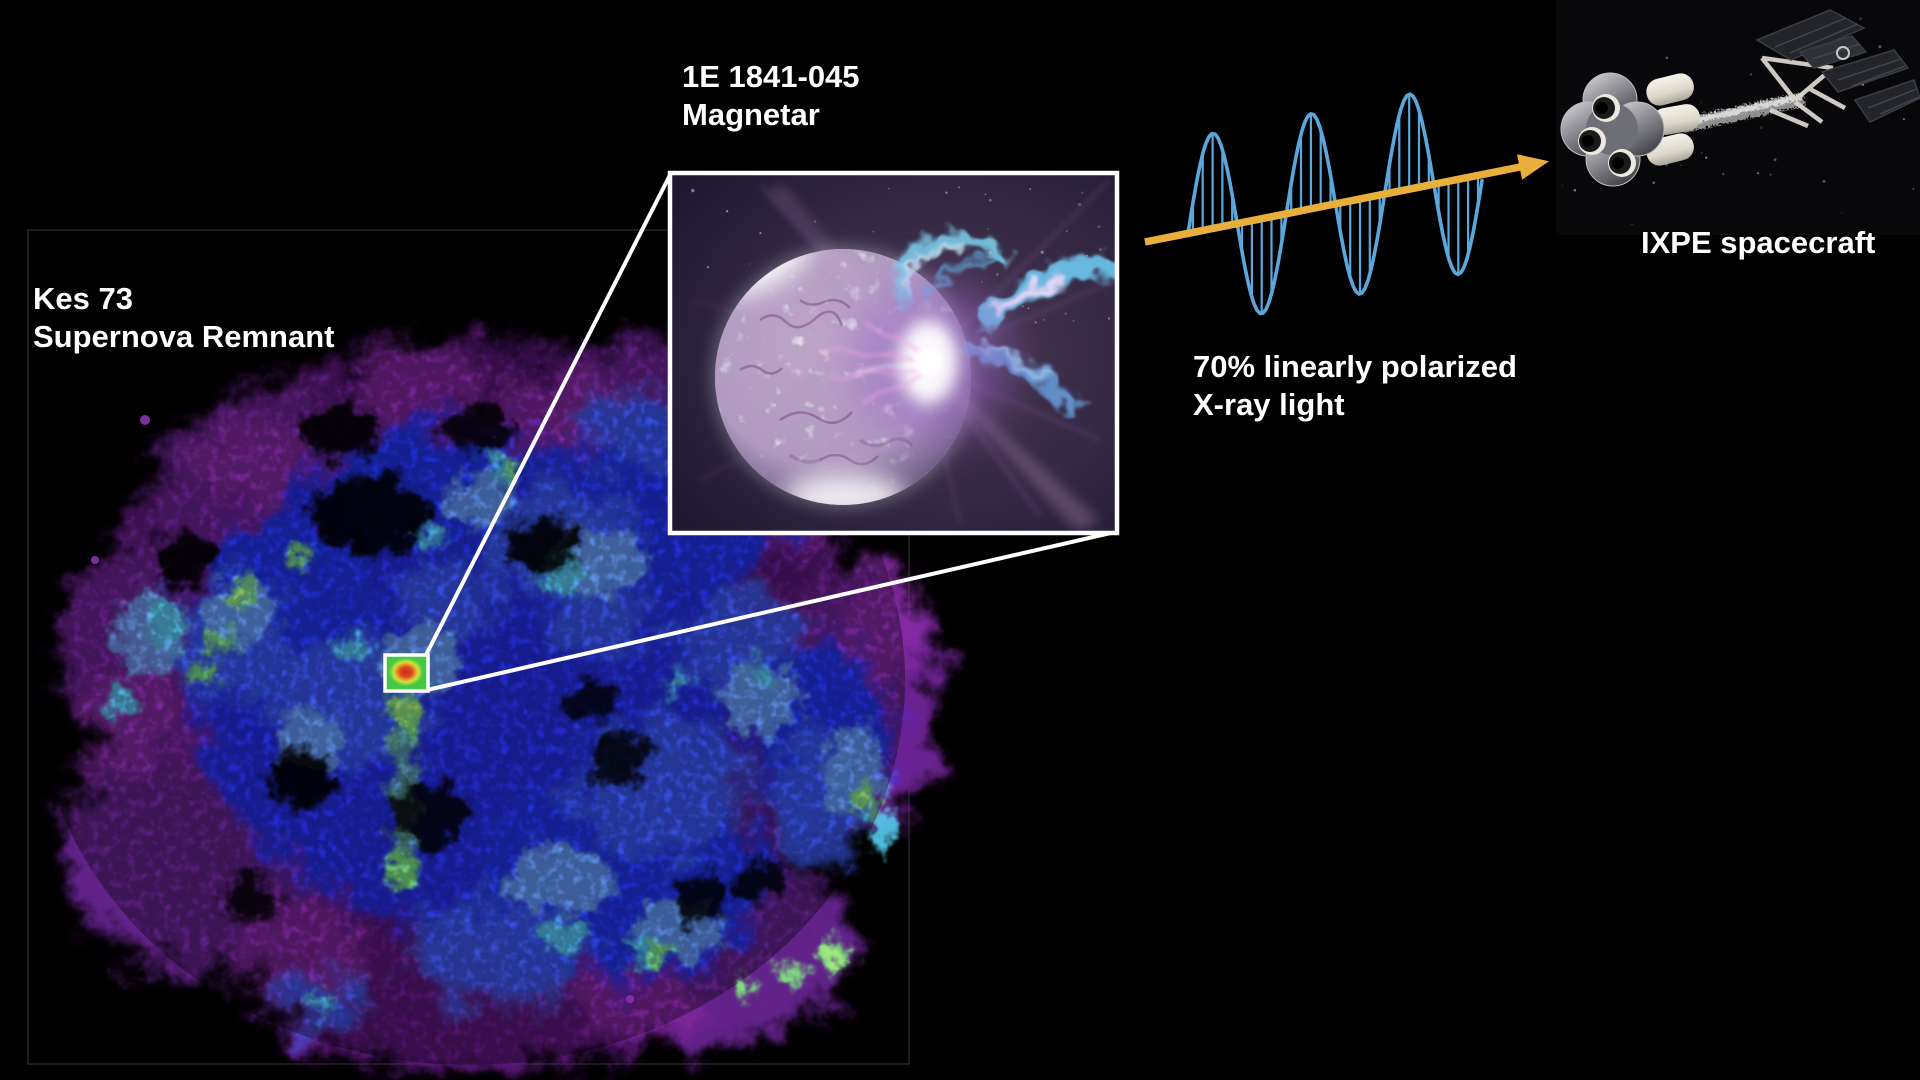 Image resolution: width=1920 pixels, height=1080 pixels. Describe the element at coordinates (771, 611) in the screenshot. I see `callout-line-lower` at that location.